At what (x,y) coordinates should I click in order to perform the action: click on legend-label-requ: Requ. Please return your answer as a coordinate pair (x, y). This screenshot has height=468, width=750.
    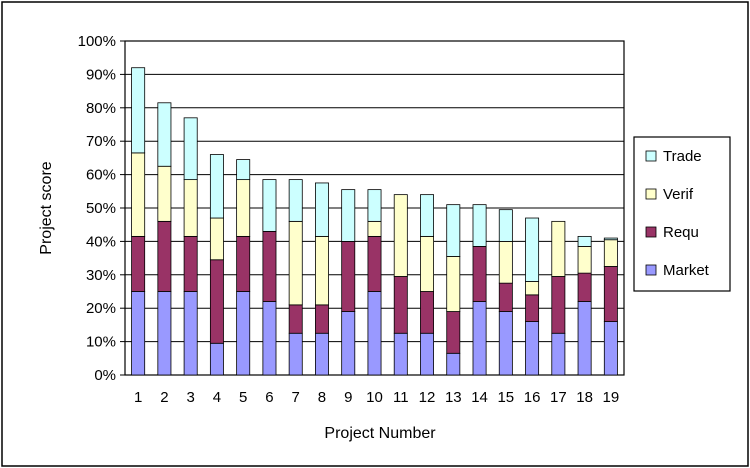
    Looking at the image, I should click on (681, 232).